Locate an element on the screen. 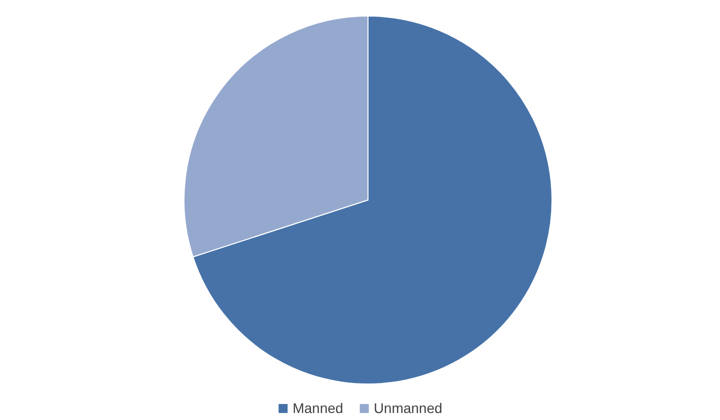  legend-label: Unmanned is located at coordinates (408, 408).